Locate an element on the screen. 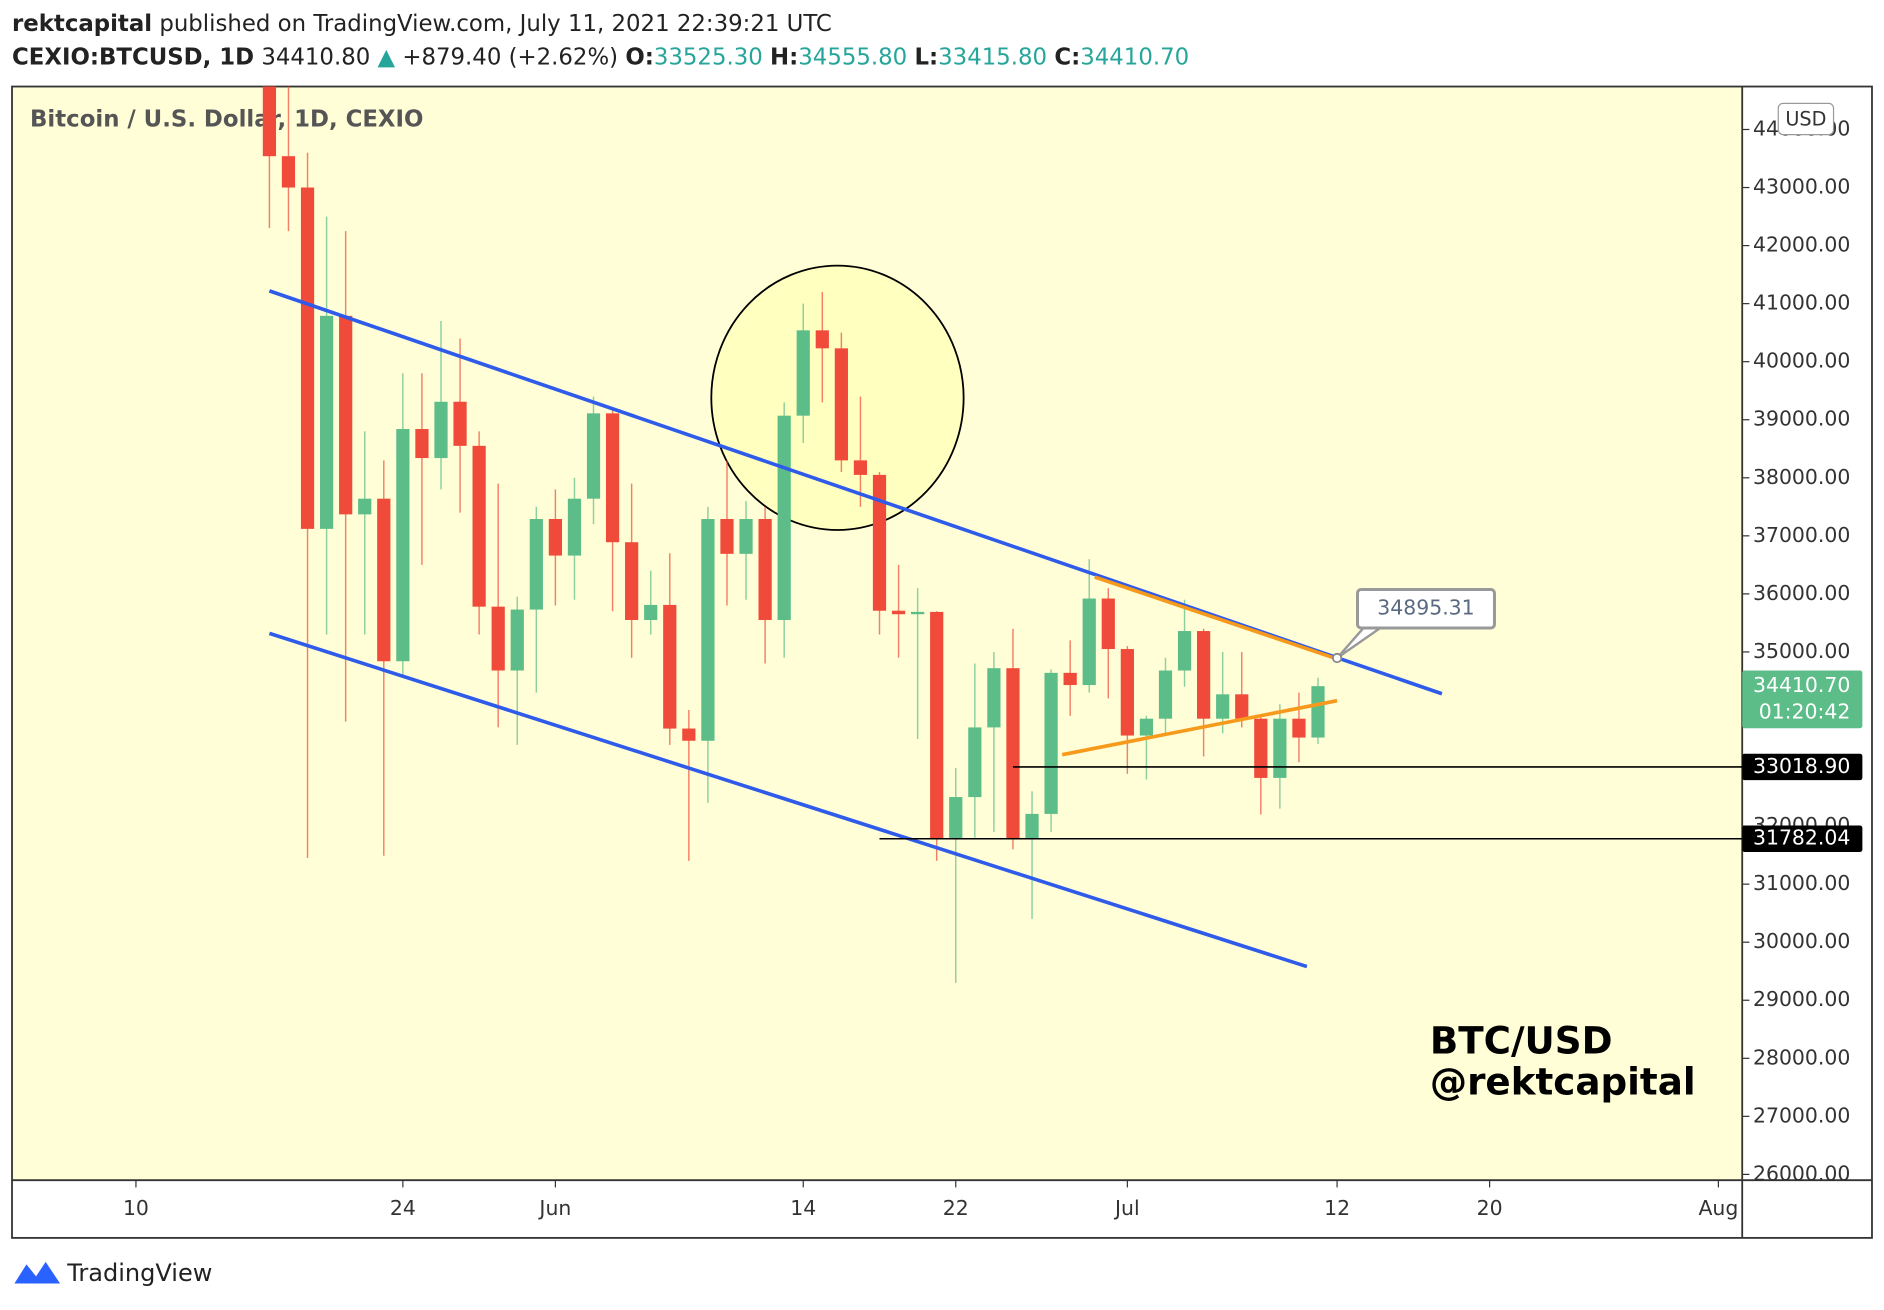  ohlc-value: 33525.30 is located at coordinates (708, 57).